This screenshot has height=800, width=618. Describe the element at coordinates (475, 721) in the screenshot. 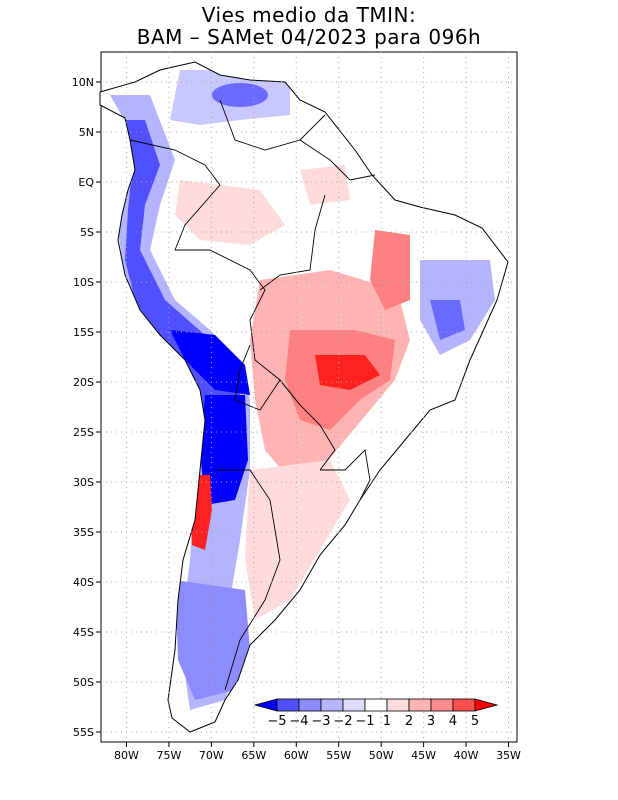

I see `colorbar-label: 5` at that location.